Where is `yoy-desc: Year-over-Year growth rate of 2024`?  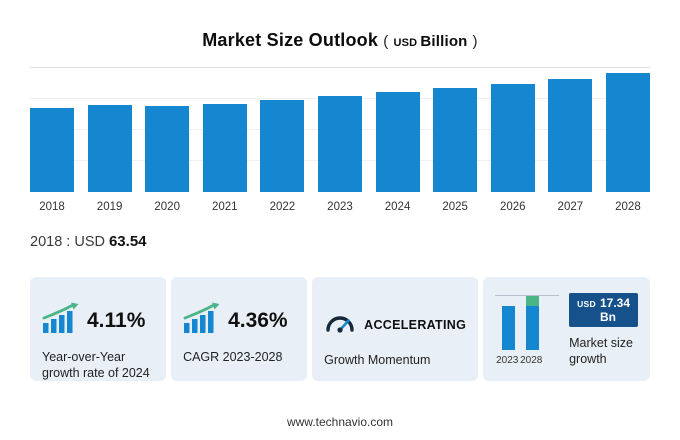
yoy-desc: Year-over-Year growth rate of 2024 is located at coordinates (96, 365).